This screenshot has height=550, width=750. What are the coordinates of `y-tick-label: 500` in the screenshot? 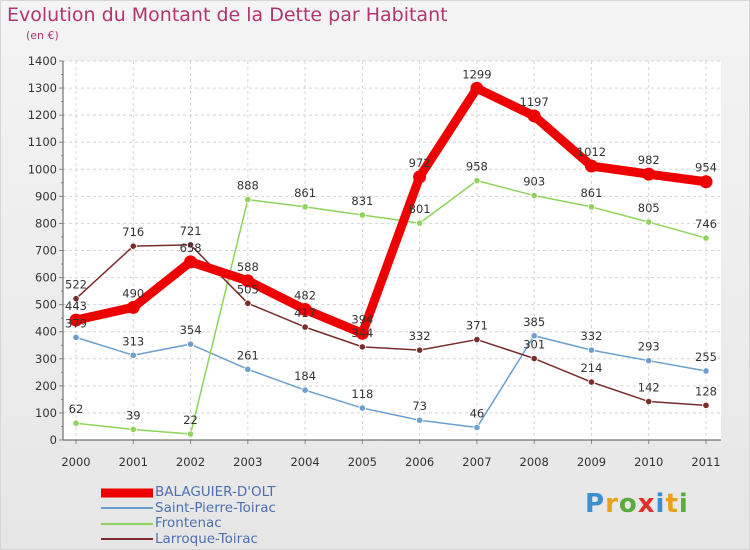 It's located at (46, 305).